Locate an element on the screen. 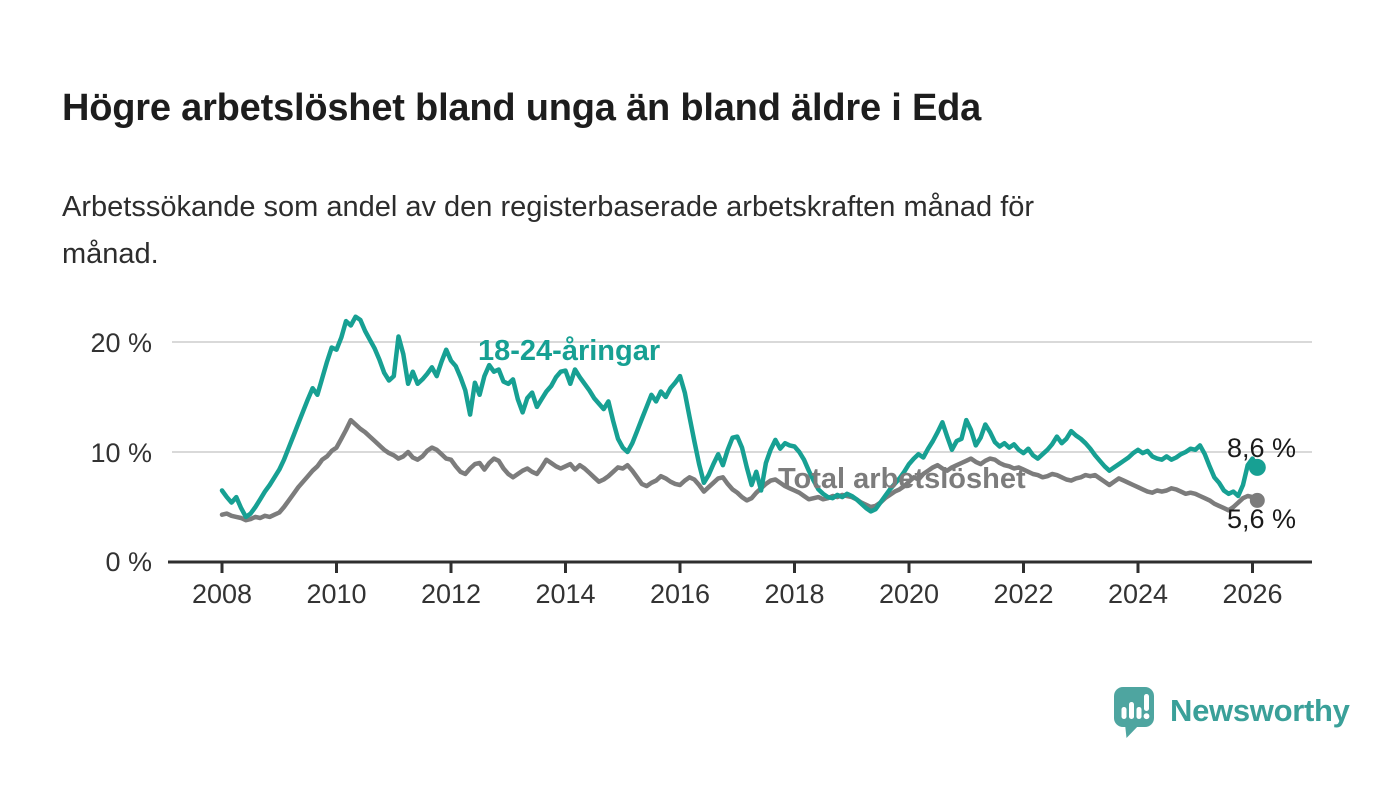  y-axis-label-10: 10 % is located at coordinates (121, 453).